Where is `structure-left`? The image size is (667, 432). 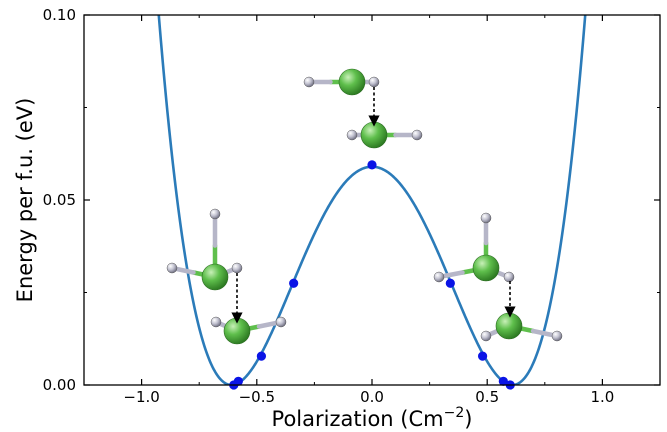 structure-left is located at coordinates (226, 276).